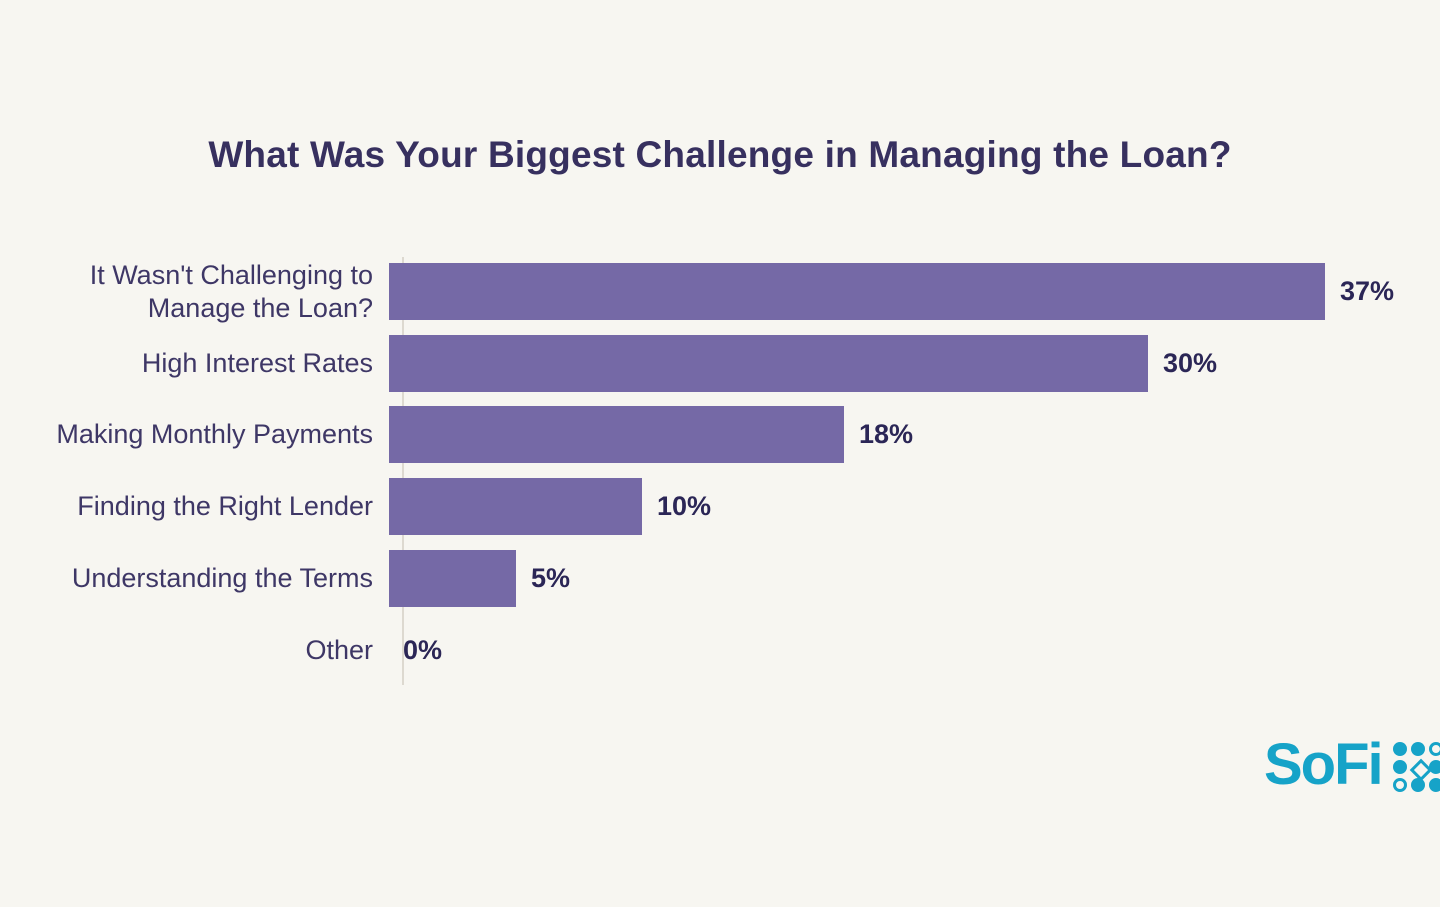 The width and height of the screenshot is (1440, 907). I want to click on sofi-grid-diamond-icon, so click(1418, 767).